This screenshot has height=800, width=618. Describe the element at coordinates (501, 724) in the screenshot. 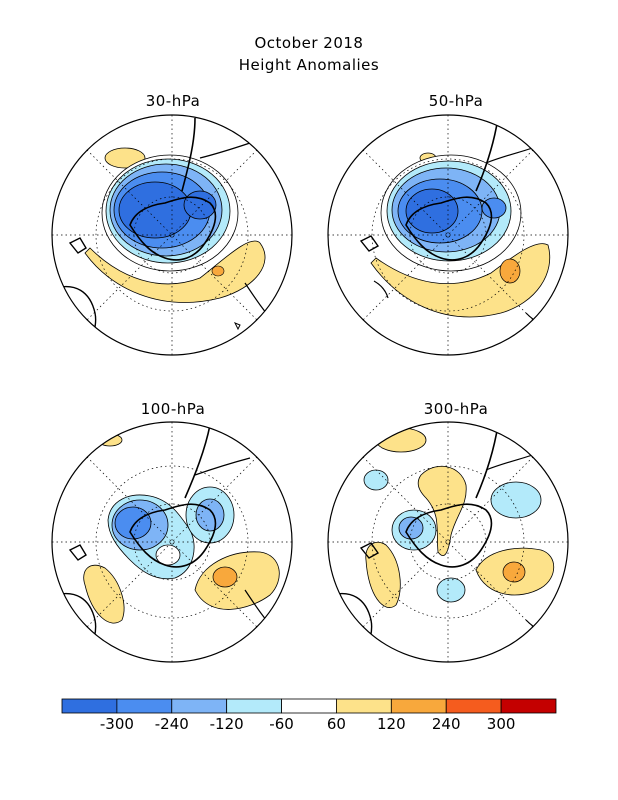

I see `colorbar-tick-label: 300` at that location.